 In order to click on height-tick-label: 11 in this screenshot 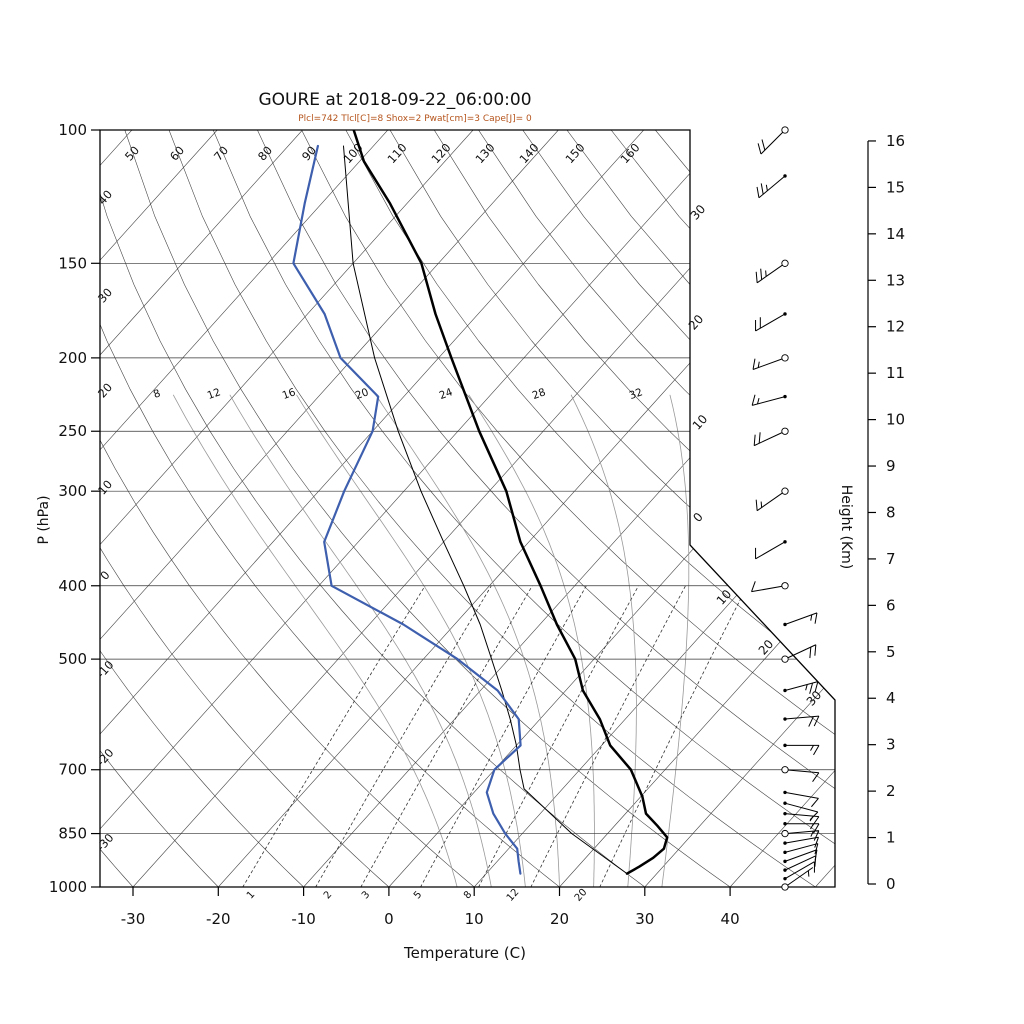, I will do `click(895, 373)`.